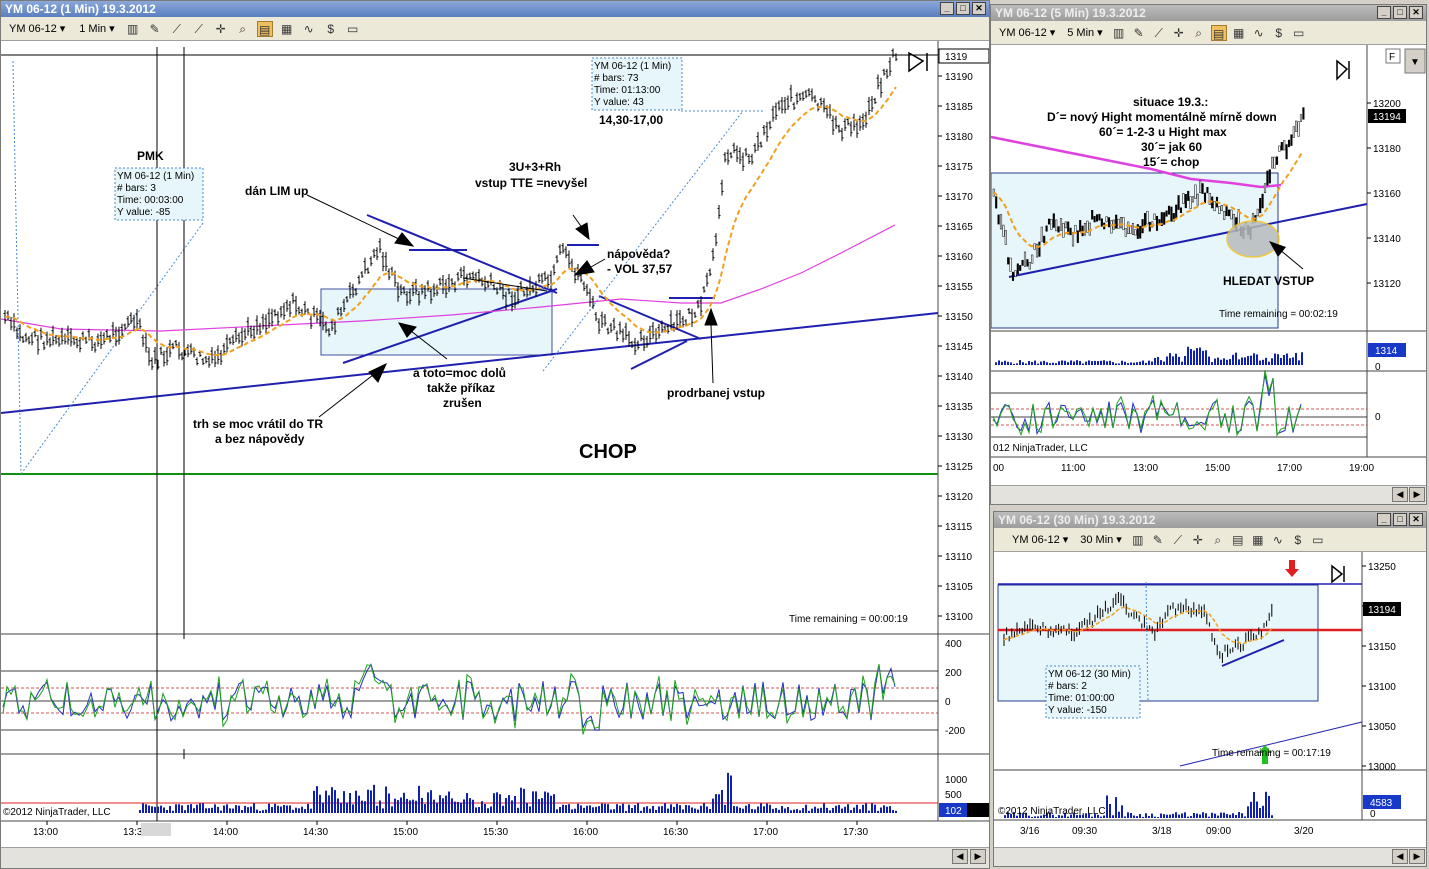 The image size is (1429, 869). Describe the element at coordinates (1208, 13) in the screenshot. I see `window-title-5min: YM 06-12 (5 Min) 19.3.2012 _ □ ✕` at that location.